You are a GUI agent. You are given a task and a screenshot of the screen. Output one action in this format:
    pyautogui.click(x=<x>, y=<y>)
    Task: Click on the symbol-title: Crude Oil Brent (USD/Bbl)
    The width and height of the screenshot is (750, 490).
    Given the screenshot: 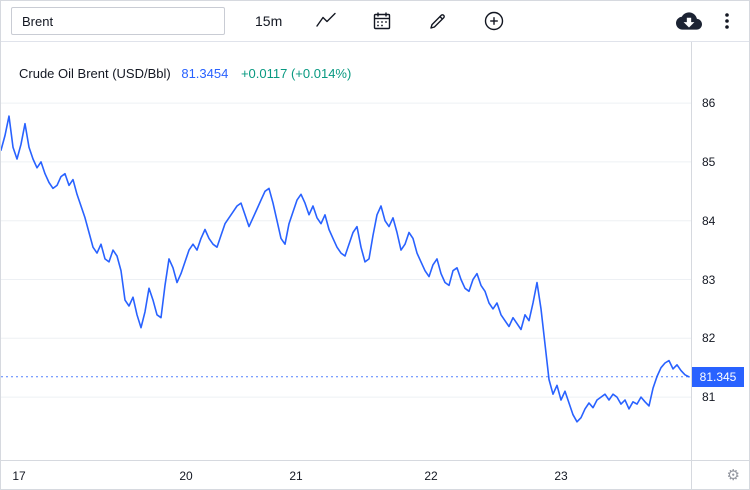 What is the action you would take?
    pyautogui.click(x=95, y=73)
    